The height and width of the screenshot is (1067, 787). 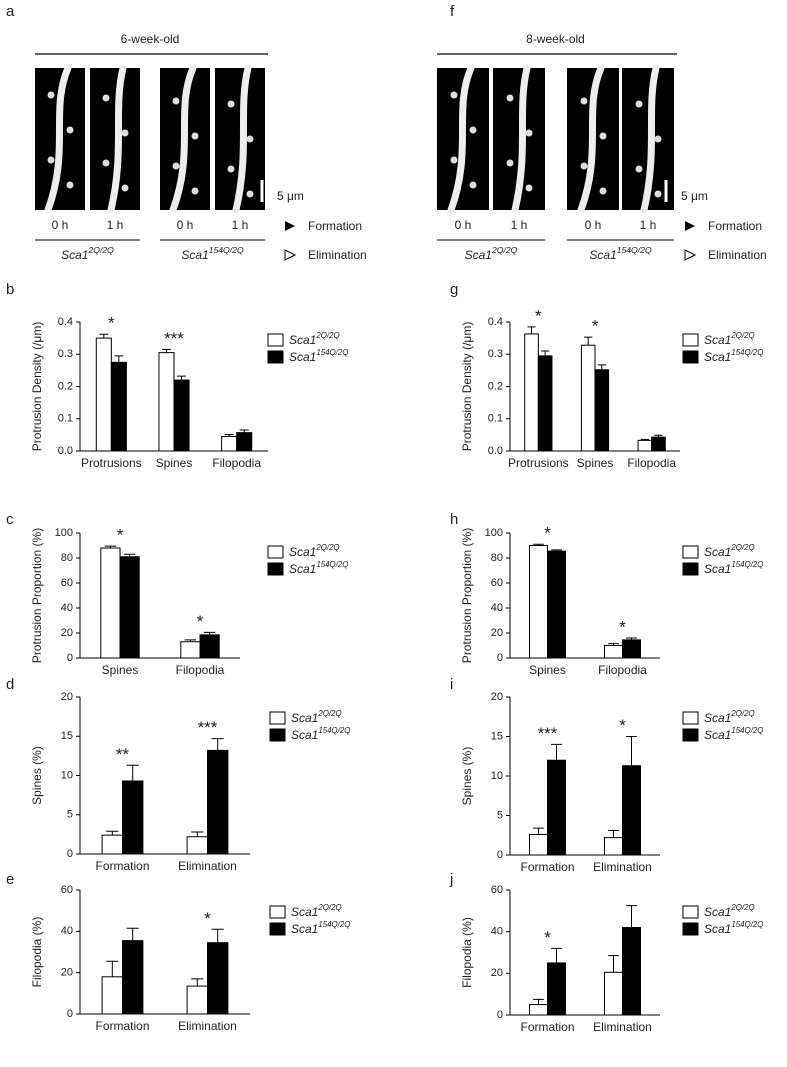 I want to click on panel-letter: b, so click(x=10, y=289).